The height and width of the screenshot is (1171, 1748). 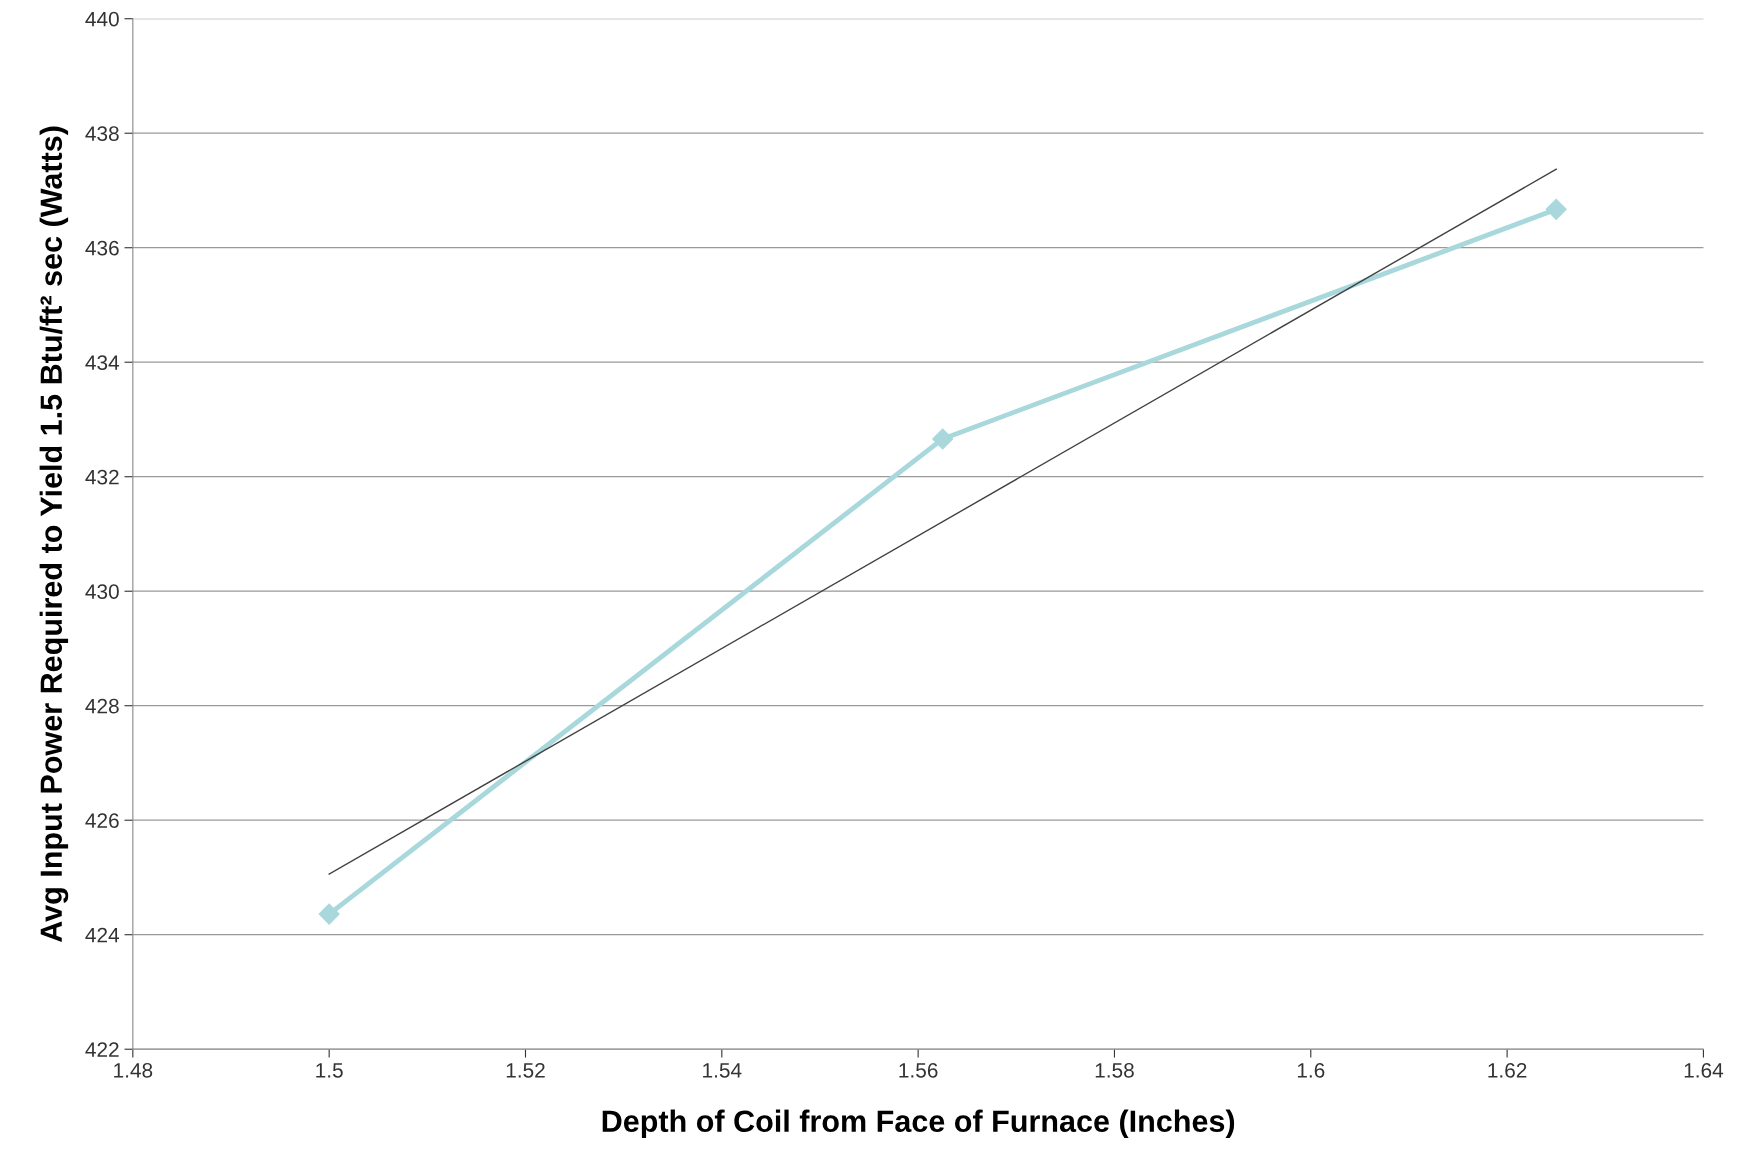 What do you see at coordinates (102, 133) in the screenshot?
I see `y-tick-label: 438` at bounding box center [102, 133].